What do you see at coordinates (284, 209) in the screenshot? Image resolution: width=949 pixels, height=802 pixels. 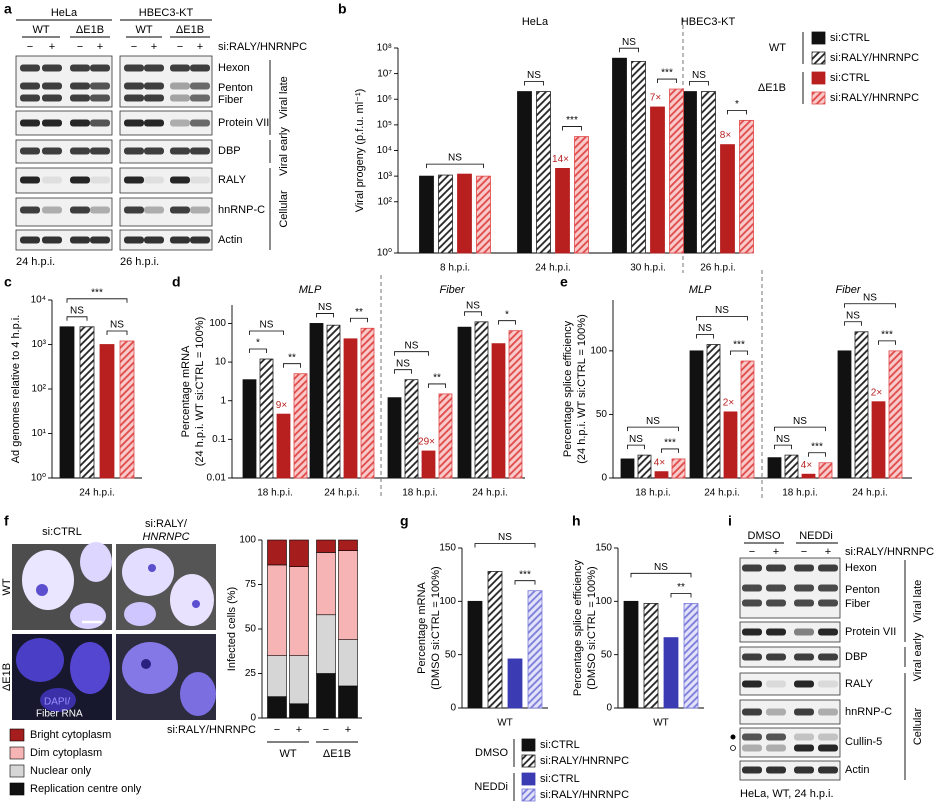 I see `group-label: Cellular` at bounding box center [284, 209].